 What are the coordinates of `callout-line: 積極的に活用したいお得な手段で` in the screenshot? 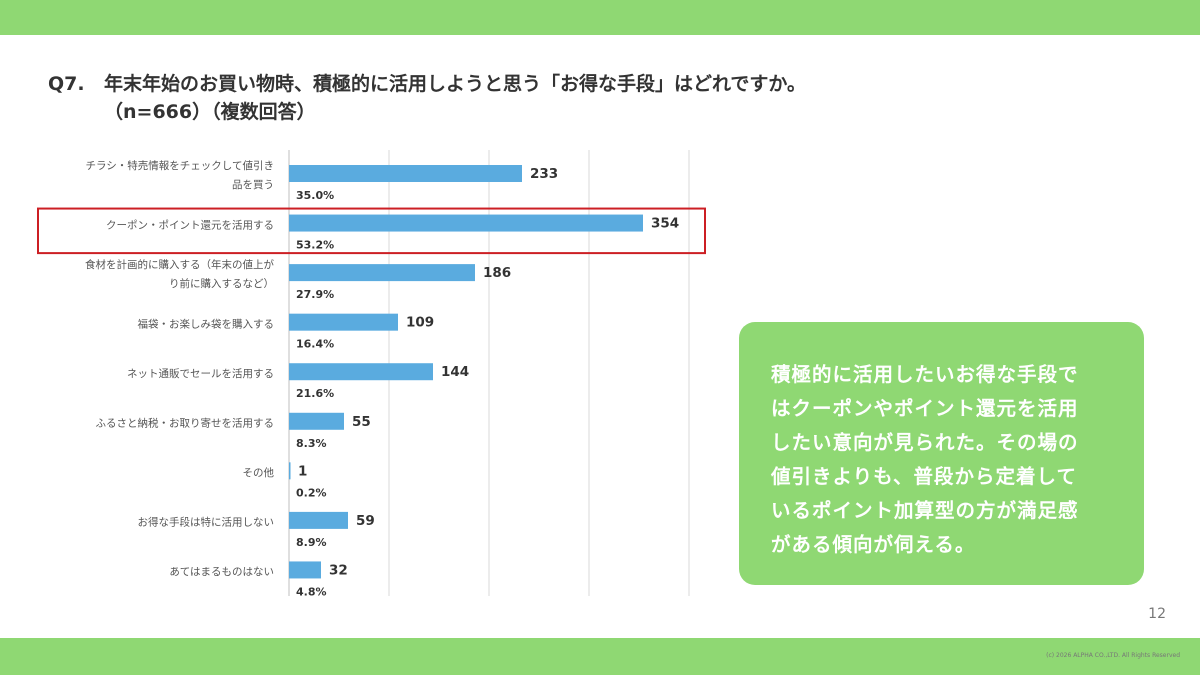 It's located at (925, 374).